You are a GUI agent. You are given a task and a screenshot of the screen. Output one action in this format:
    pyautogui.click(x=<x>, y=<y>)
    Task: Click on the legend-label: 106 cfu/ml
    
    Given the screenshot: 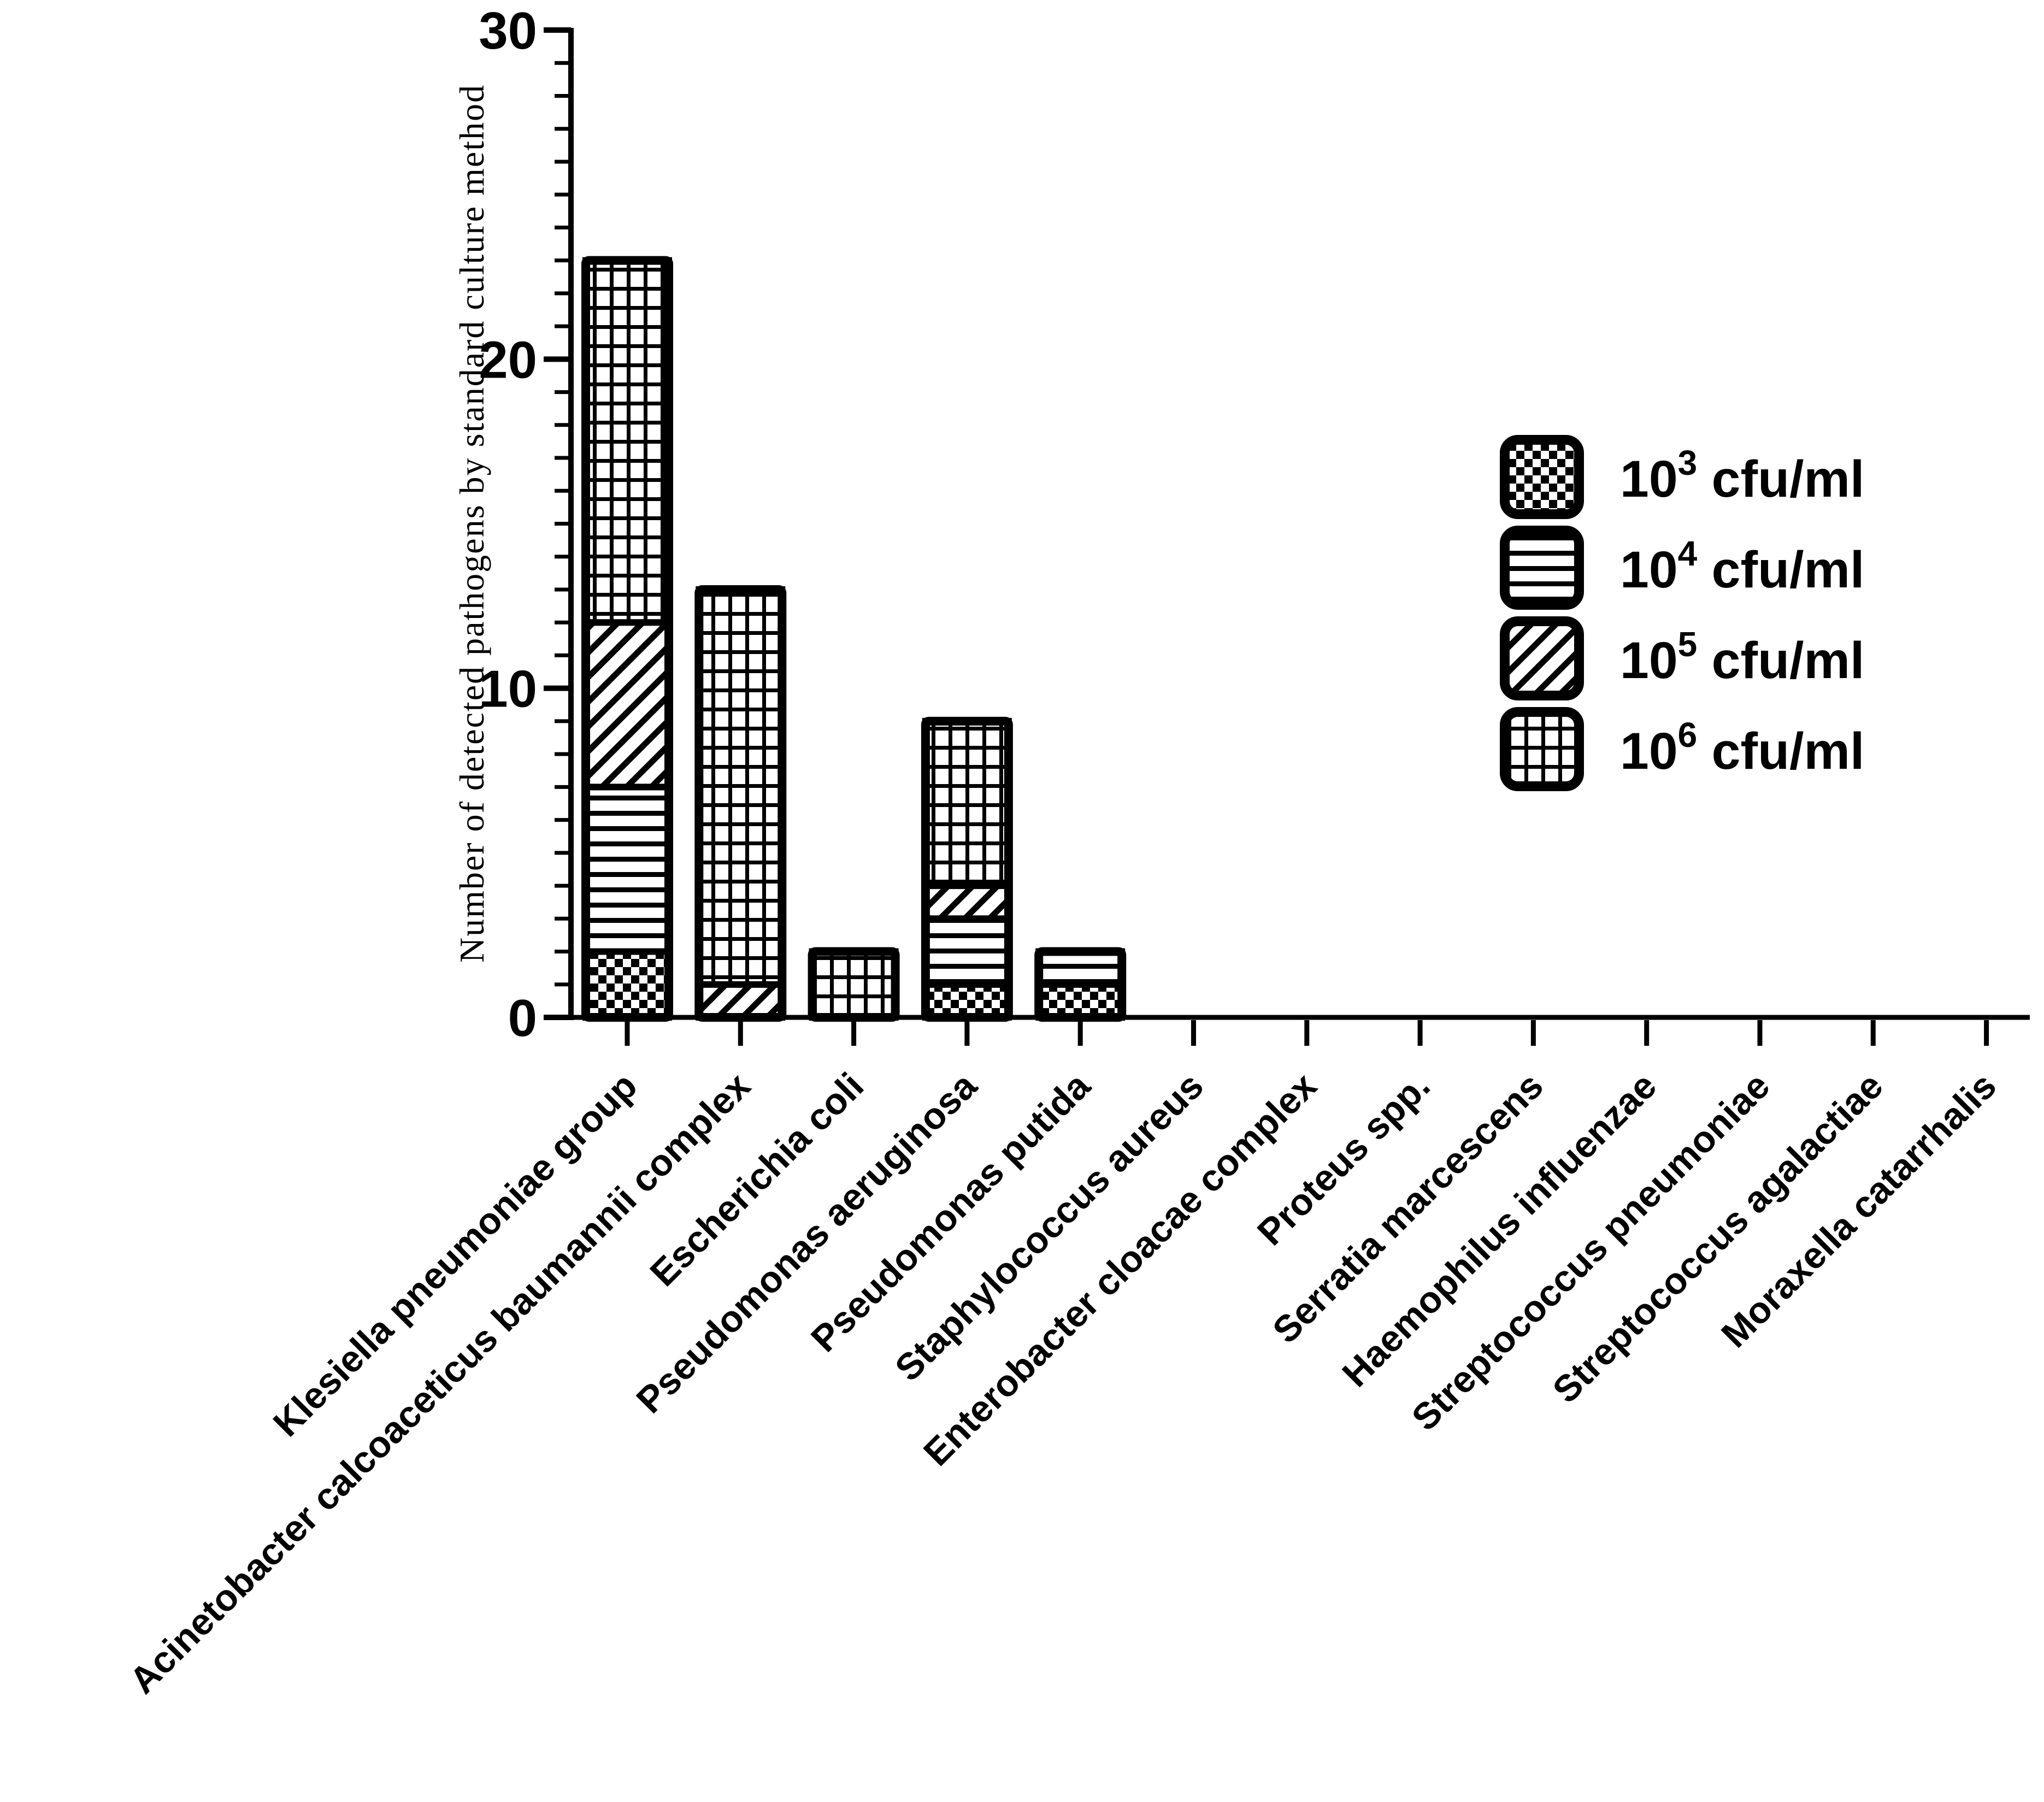 What is the action you would take?
    pyautogui.click(x=1742, y=747)
    